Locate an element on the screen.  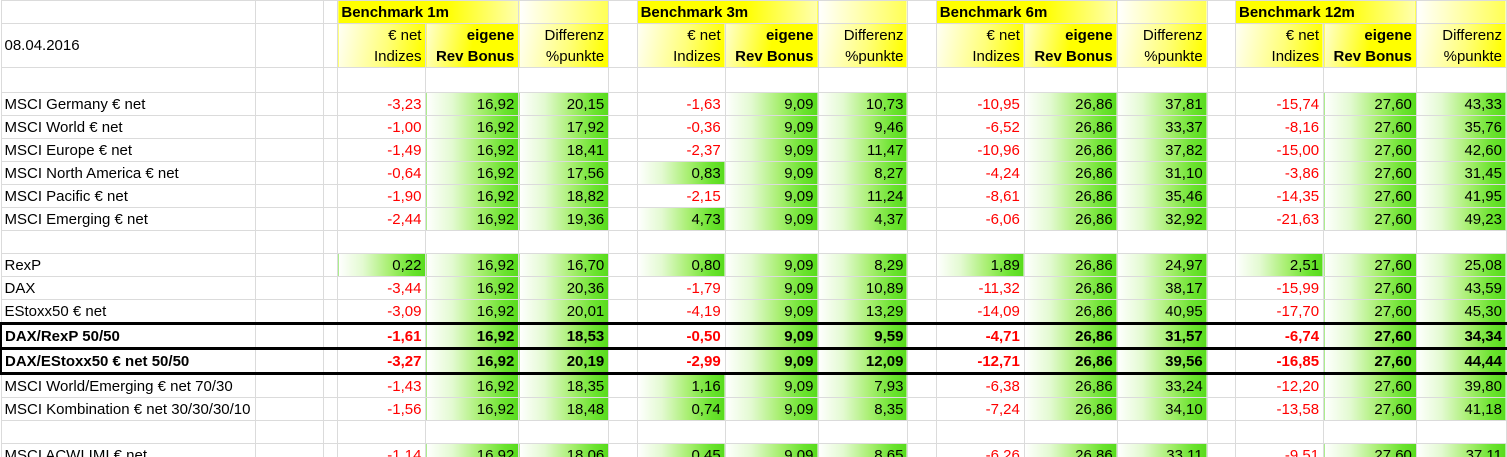
value-cell: -12,20 is located at coordinates (1279, 385).